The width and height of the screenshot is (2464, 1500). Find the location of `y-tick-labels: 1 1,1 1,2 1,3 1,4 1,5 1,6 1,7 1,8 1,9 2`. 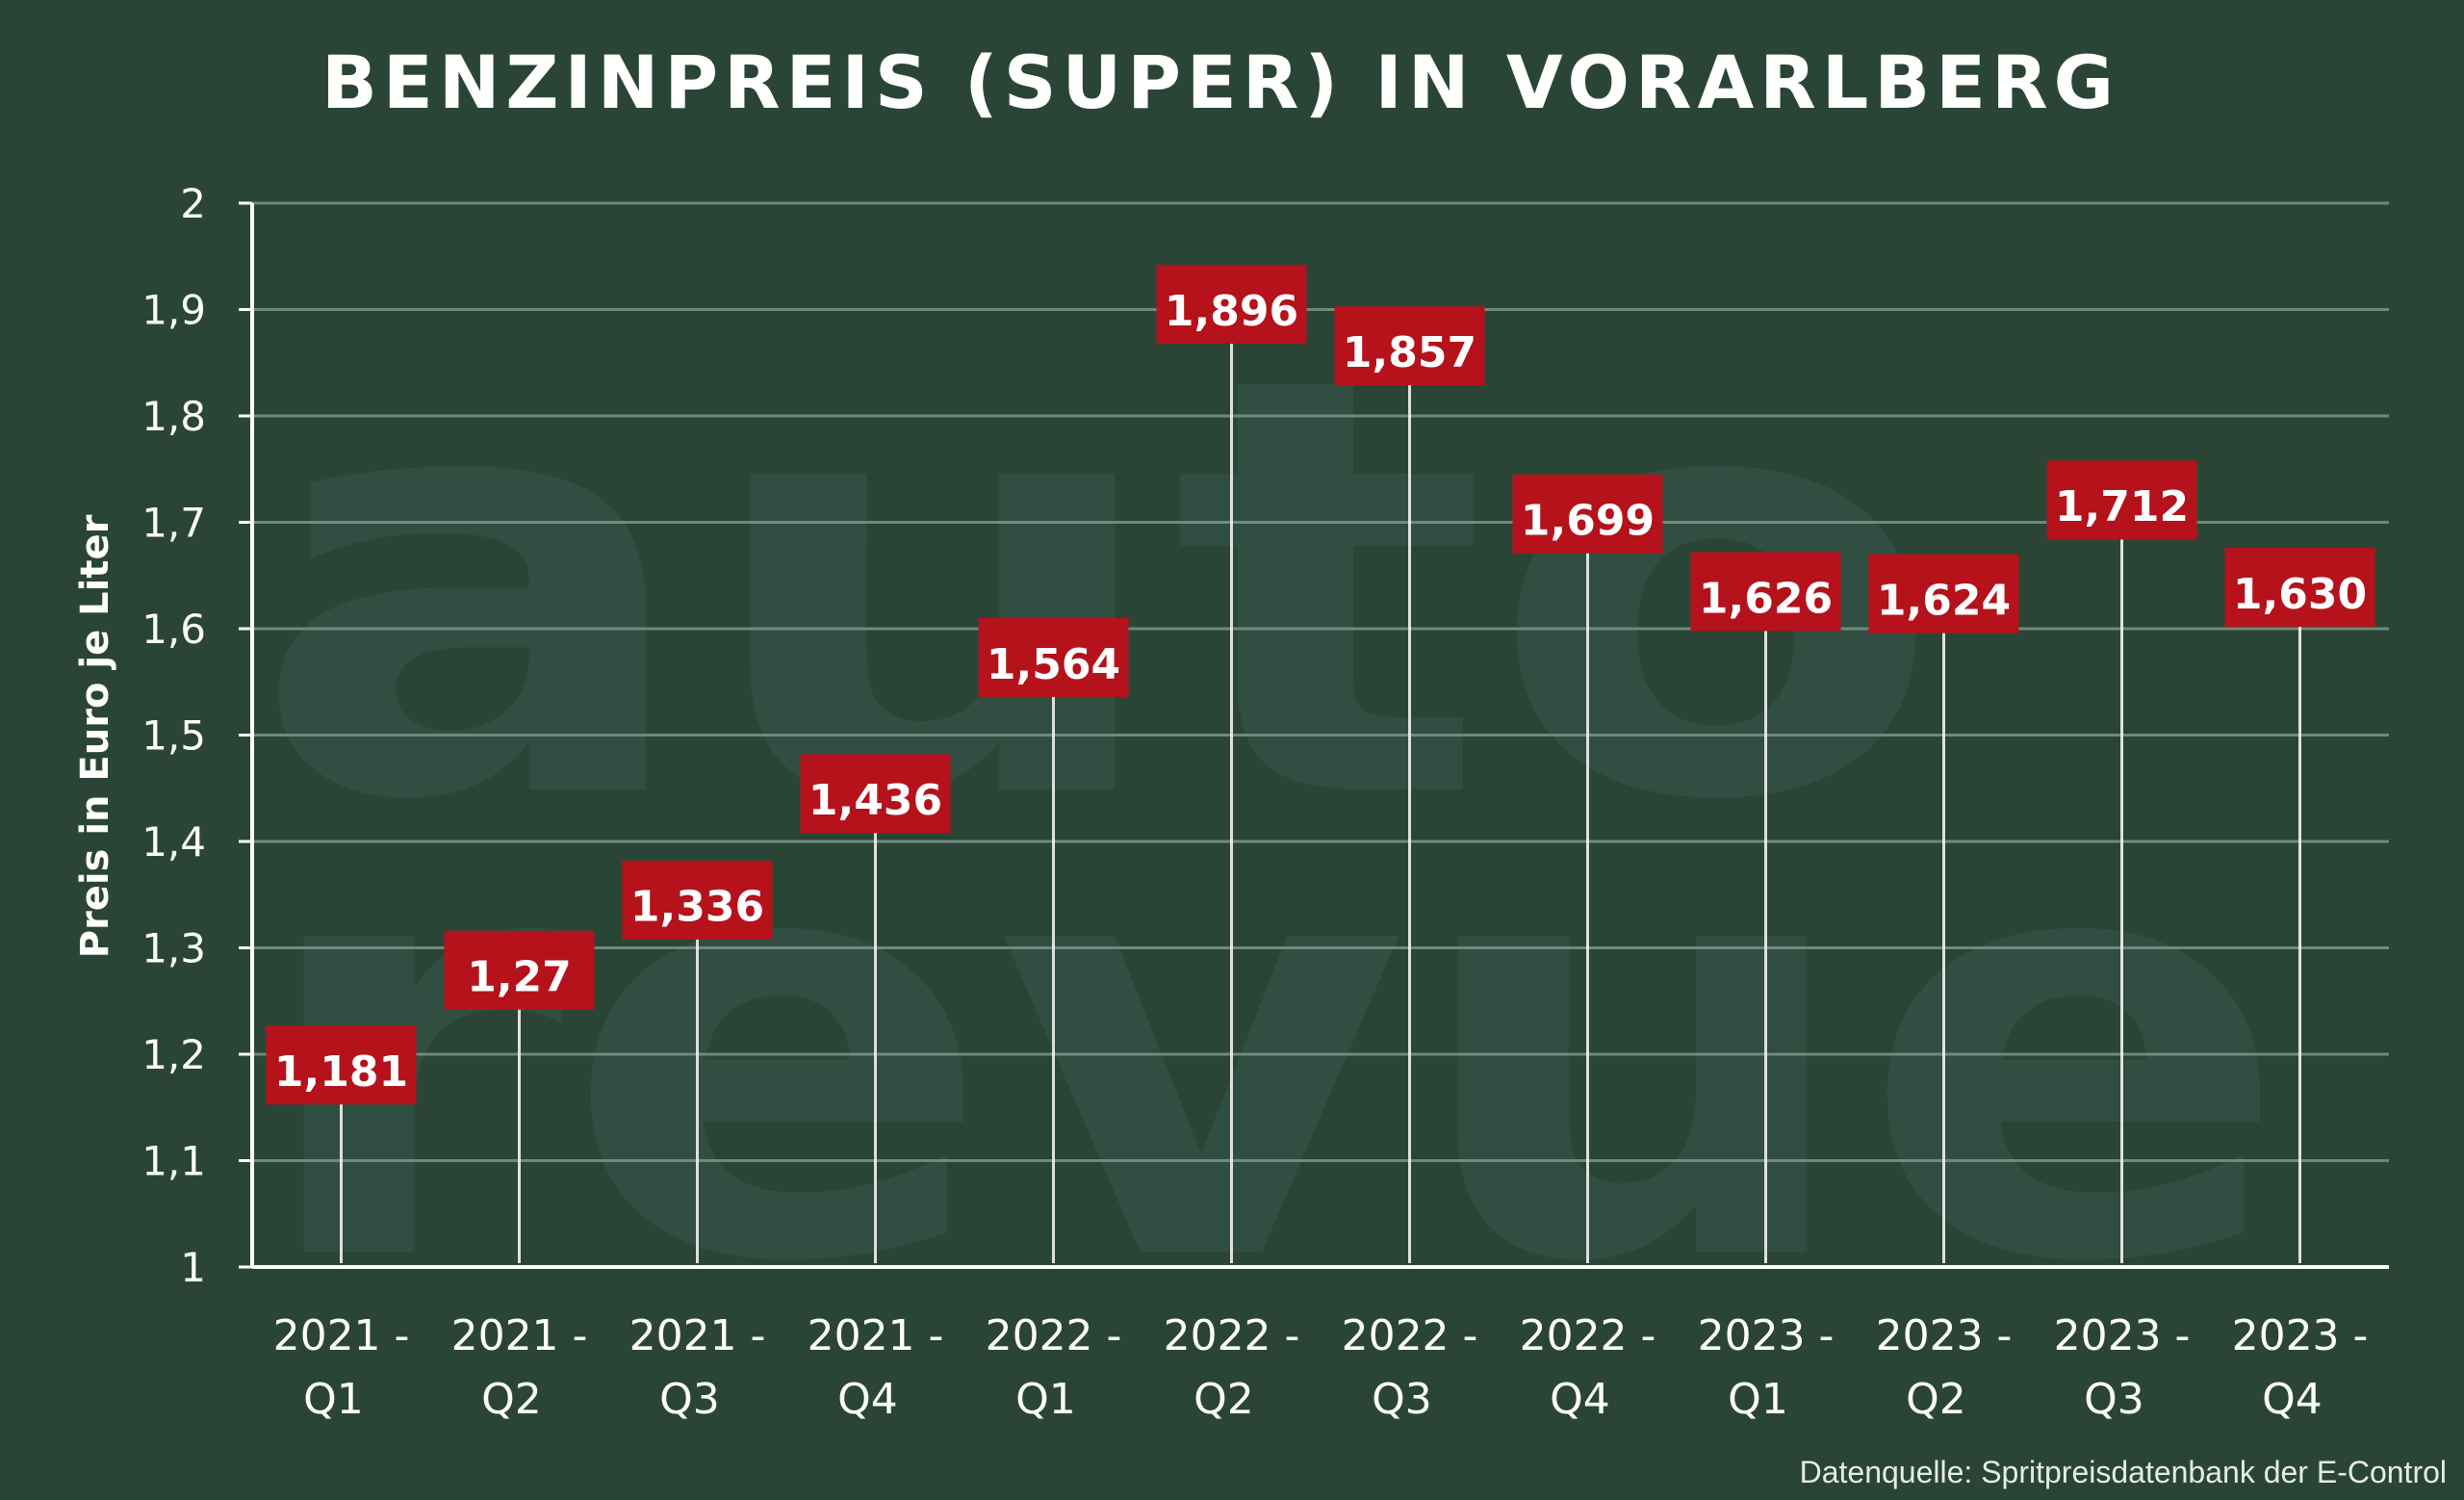

y-tick-labels: 1 1,1 1,2 1,3 1,4 1,5 1,6 1,7 1,8 1,9 2 is located at coordinates (173, 735).